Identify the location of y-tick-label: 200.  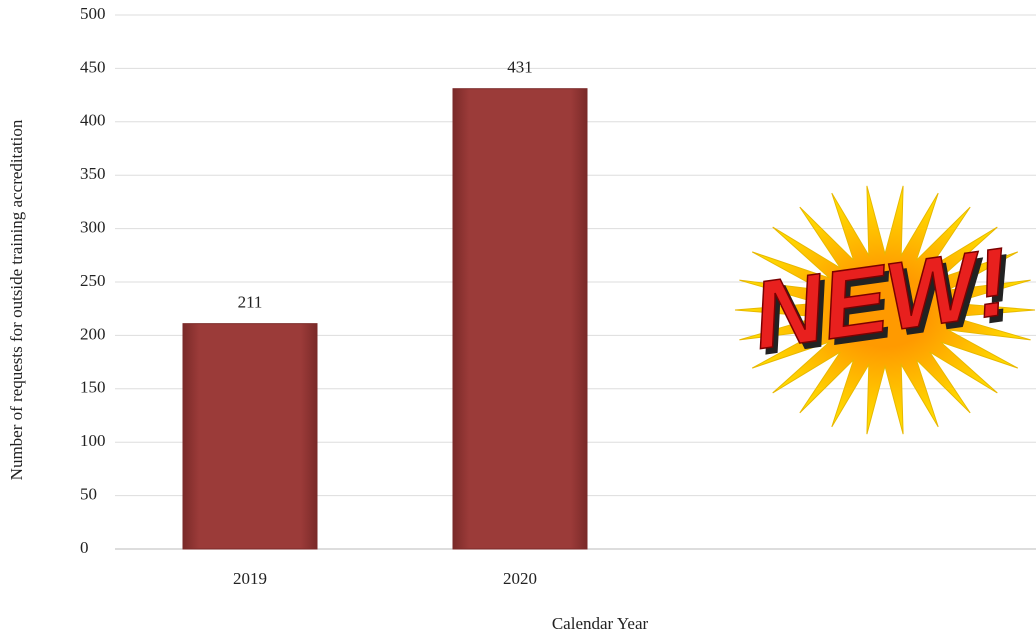
(93, 333).